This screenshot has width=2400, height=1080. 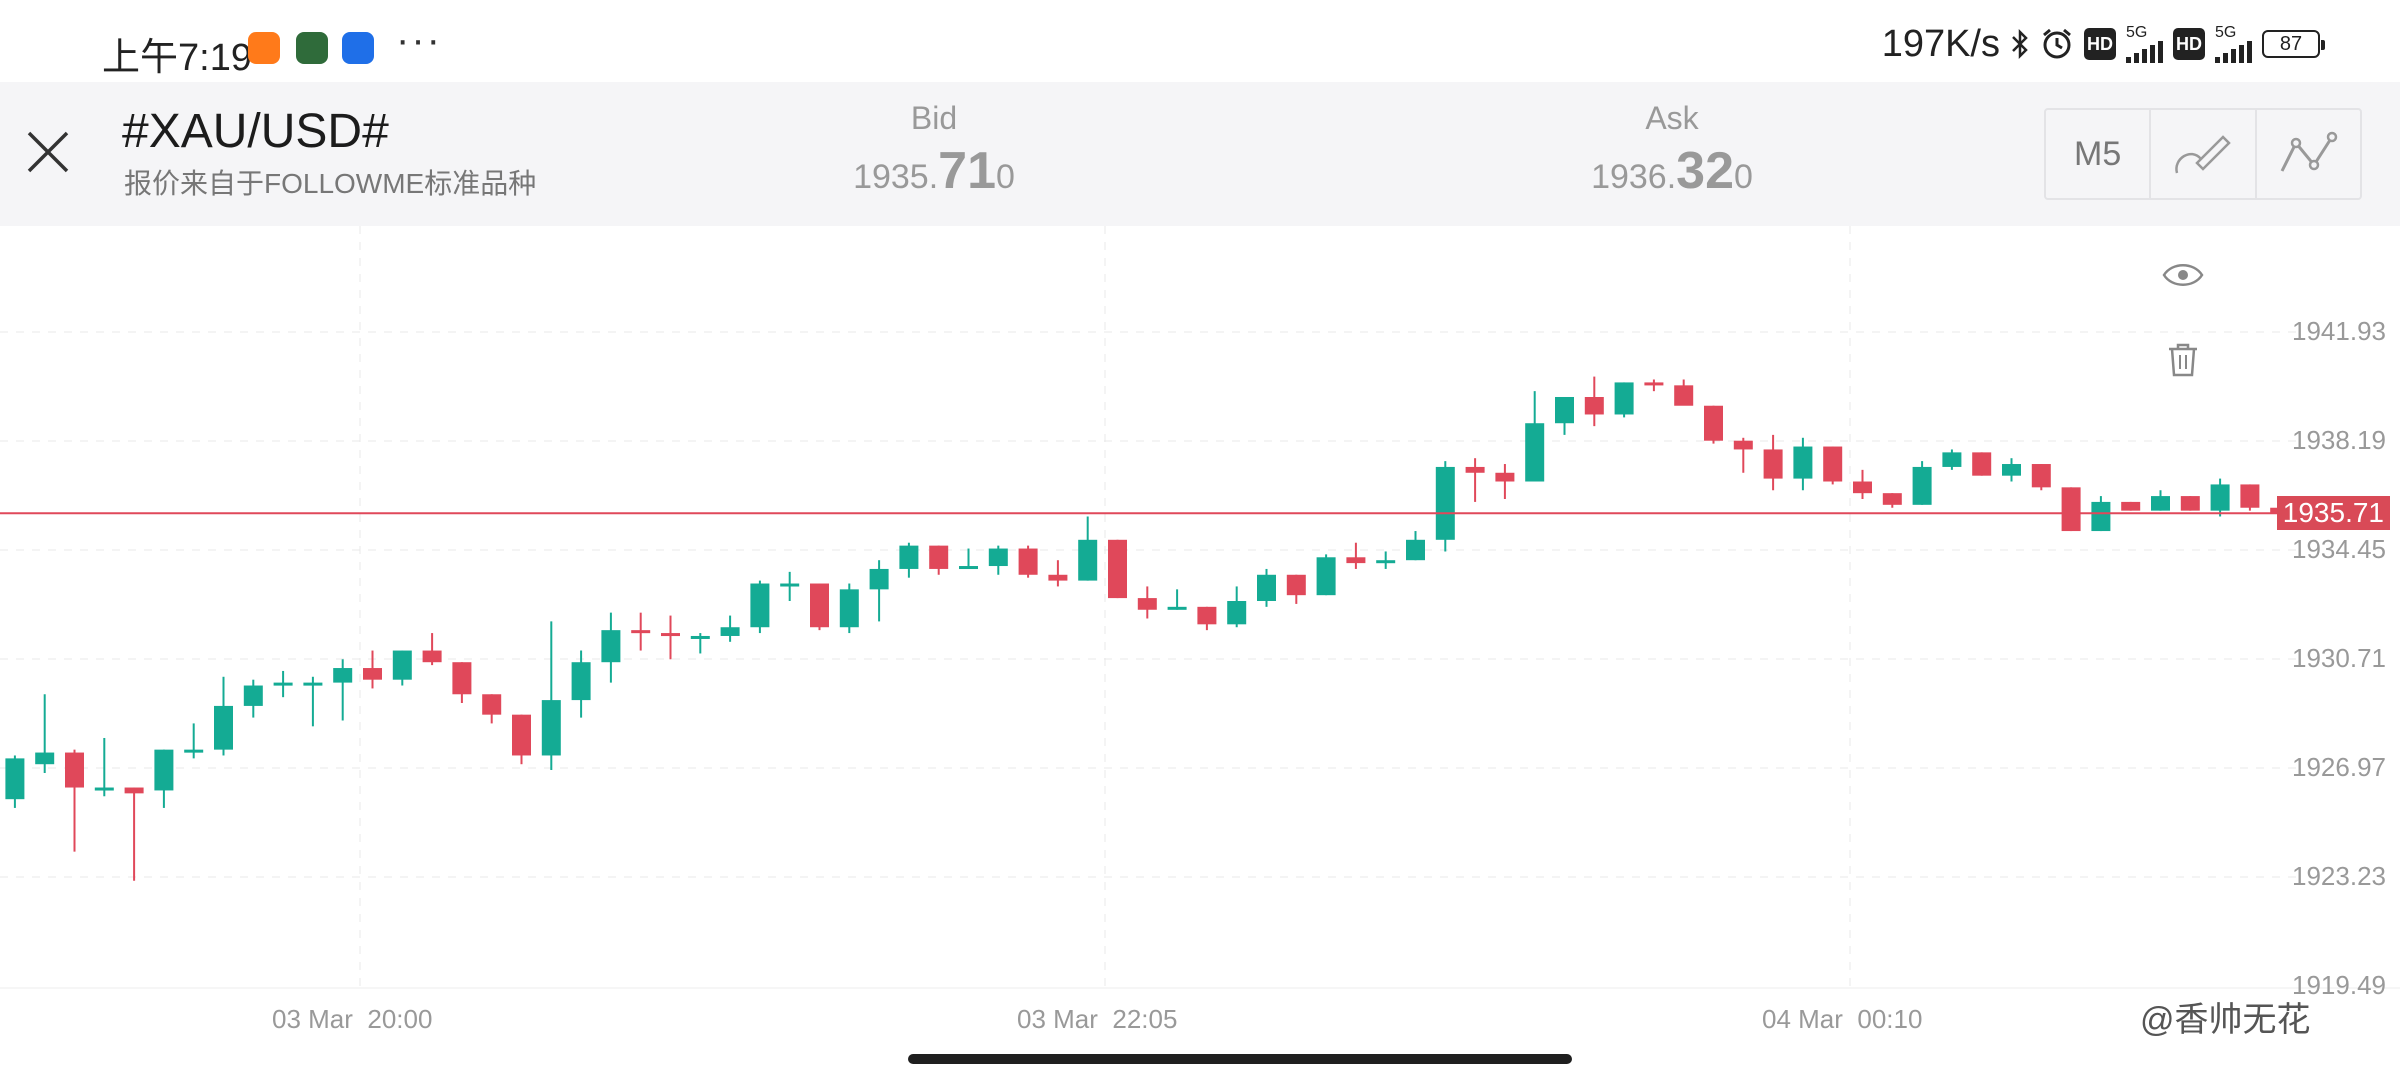 I want to click on status-right: 197K/s HD 5G HD 5G 87, so click(x=2103, y=43).